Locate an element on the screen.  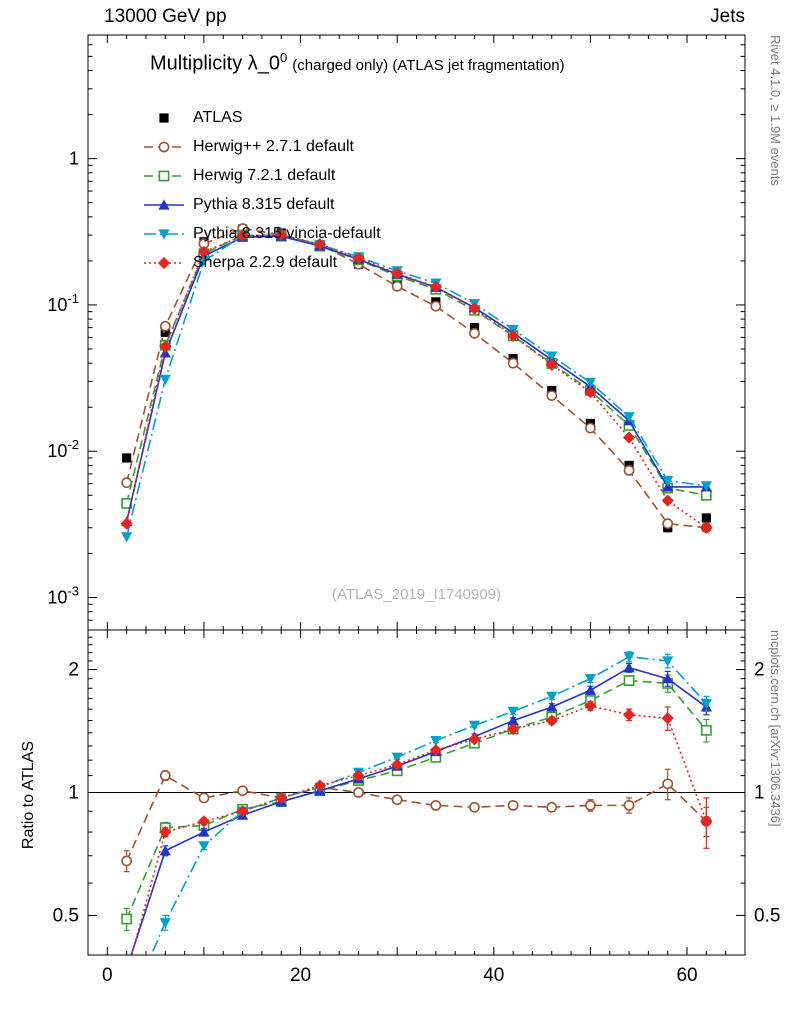
legend-item-herwig7: Herwig 7.2.1 default is located at coordinates (261, 175).